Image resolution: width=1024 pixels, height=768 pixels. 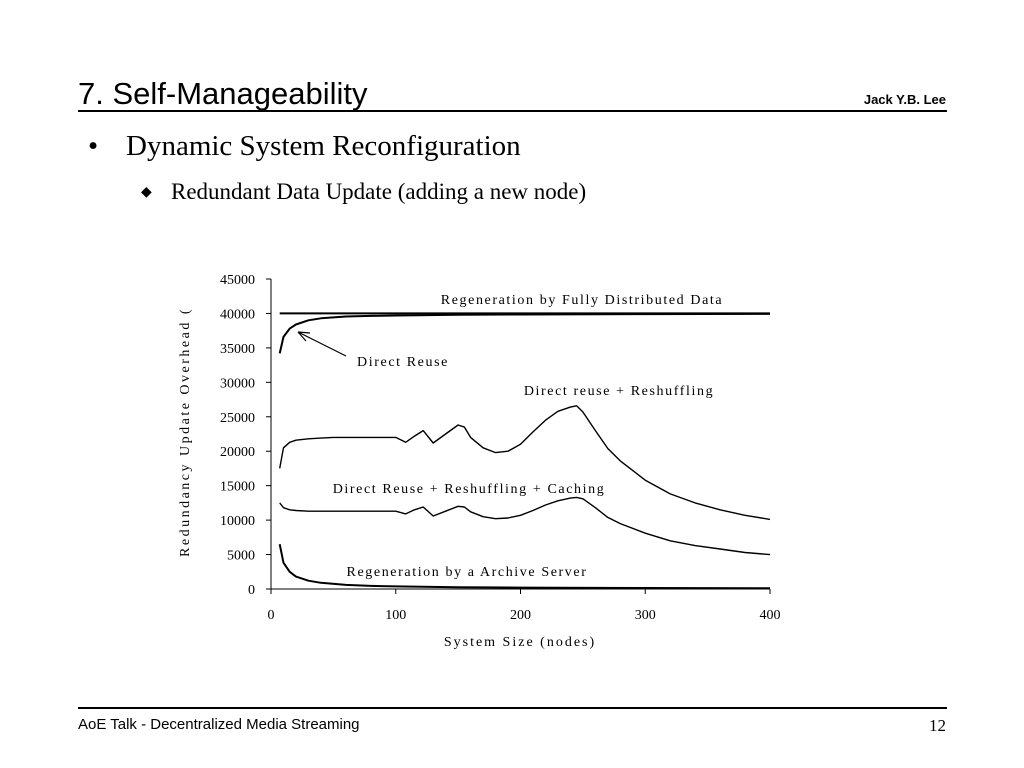 What do you see at coordinates (219, 724) in the screenshot?
I see `footer-text: AoE Talk - Decentralized Media Streaming` at bounding box center [219, 724].